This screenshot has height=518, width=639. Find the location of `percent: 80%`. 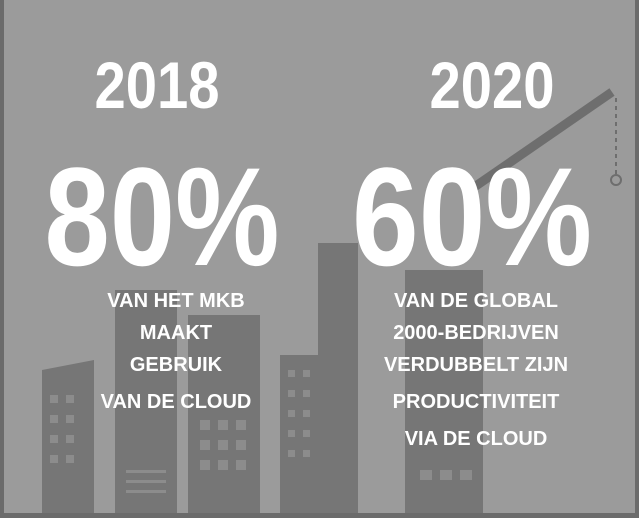

percent: 80% is located at coordinates (162, 216).